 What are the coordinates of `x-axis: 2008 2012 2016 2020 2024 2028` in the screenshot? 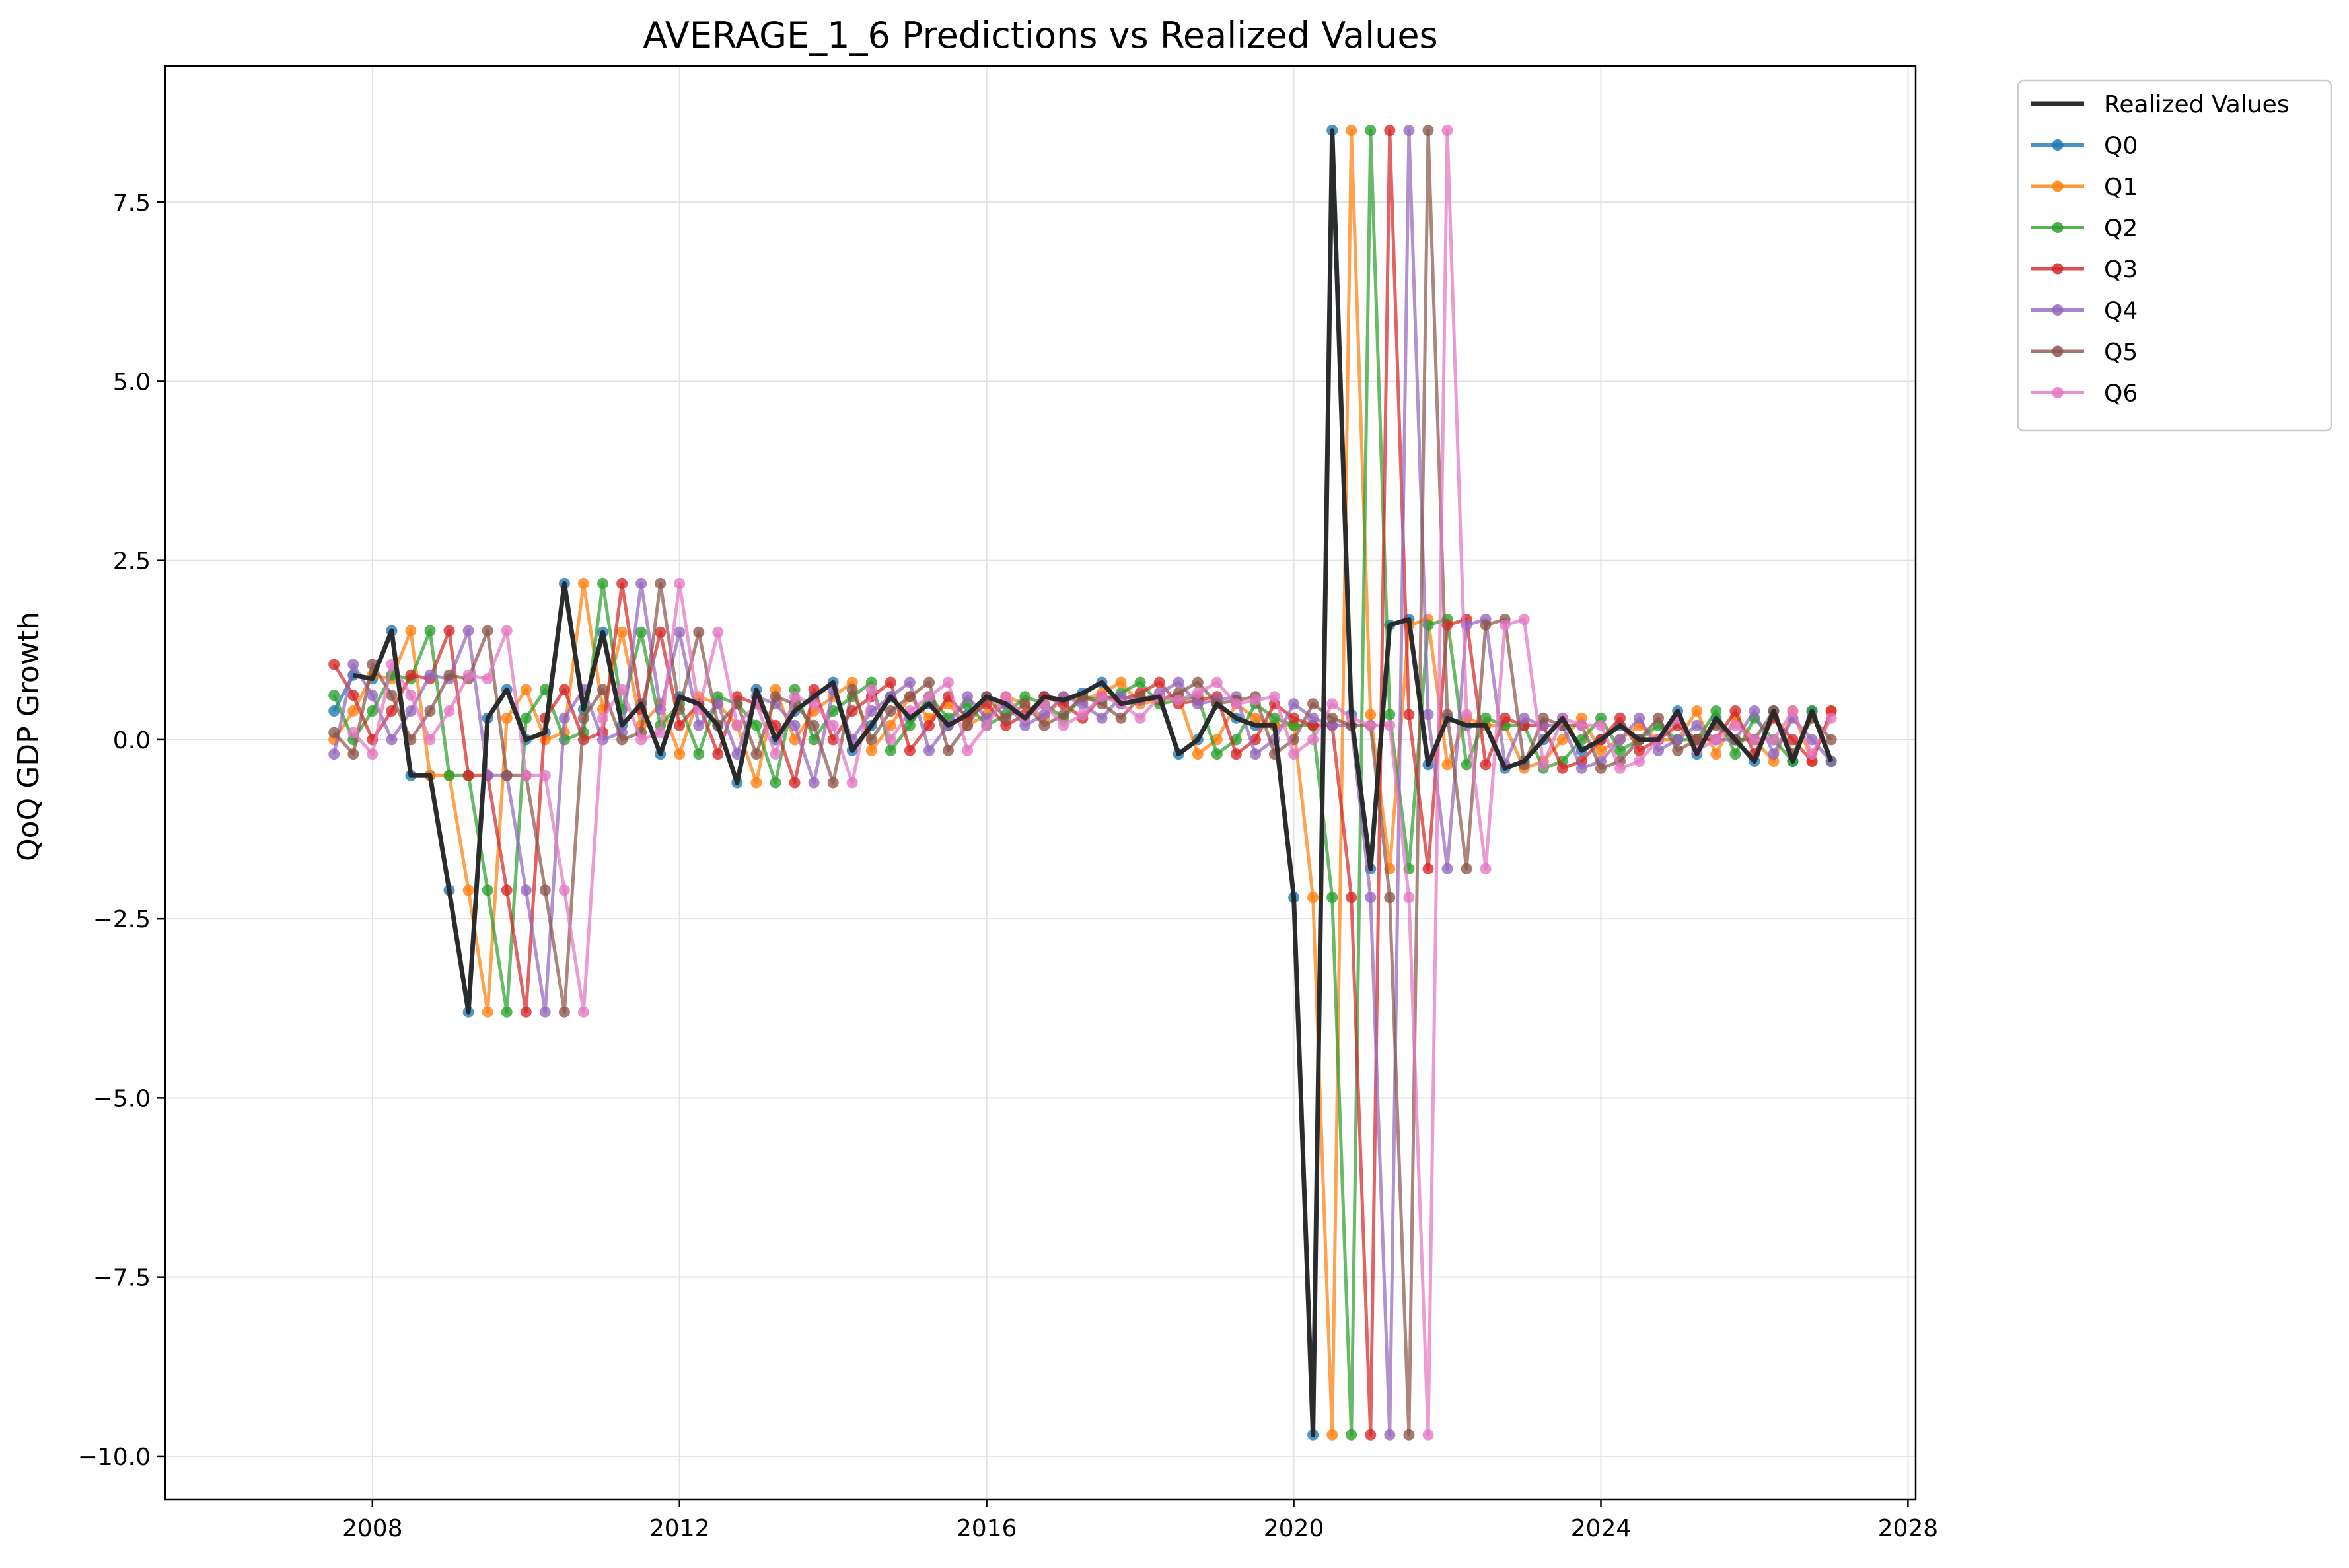 It's located at (1140, 1520).